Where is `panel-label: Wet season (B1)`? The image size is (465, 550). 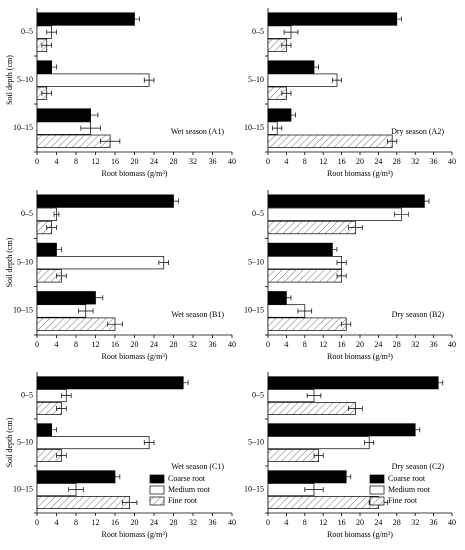 panel-label: Wet season (B1) is located at coordinates (197, 314).